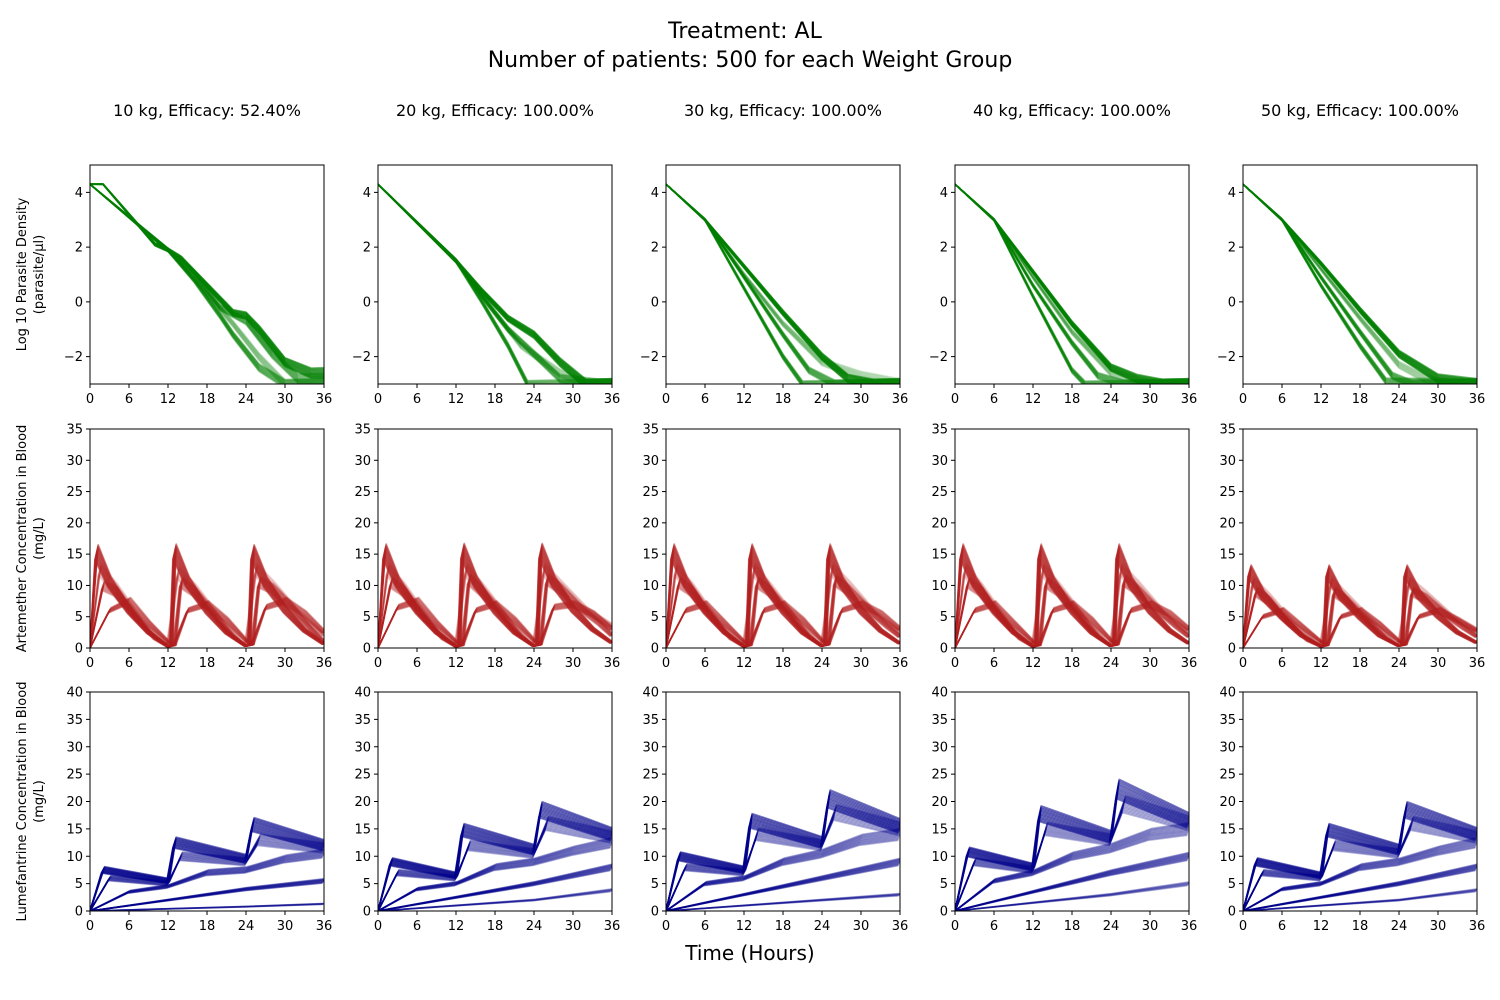  I want to click on y-tick-label: 2, so click(655, 248).